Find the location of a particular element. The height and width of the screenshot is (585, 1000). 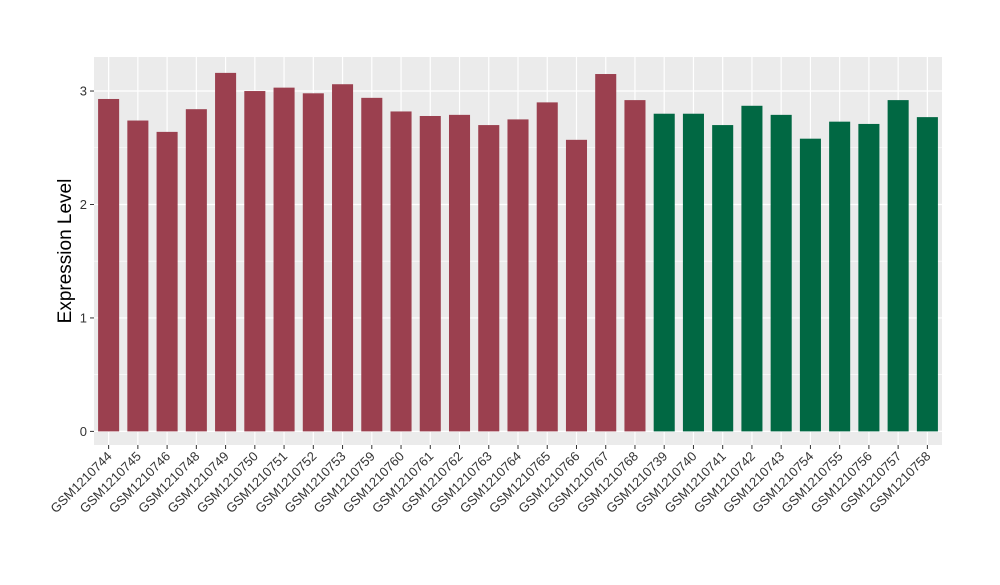

bar-GSM1210766 is located at coordinates (576, 285).